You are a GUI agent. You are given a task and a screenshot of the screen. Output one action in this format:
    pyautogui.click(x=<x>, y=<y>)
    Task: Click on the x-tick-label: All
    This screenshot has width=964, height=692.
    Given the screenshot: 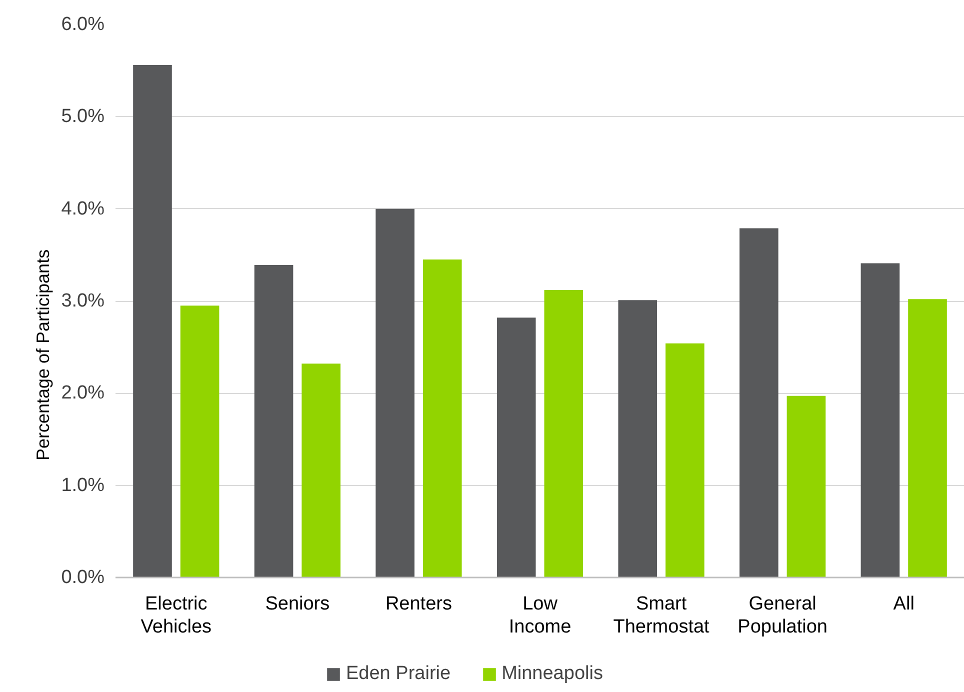 What is the action you would take?
    pyautogui.click(x=903, y=604)
    